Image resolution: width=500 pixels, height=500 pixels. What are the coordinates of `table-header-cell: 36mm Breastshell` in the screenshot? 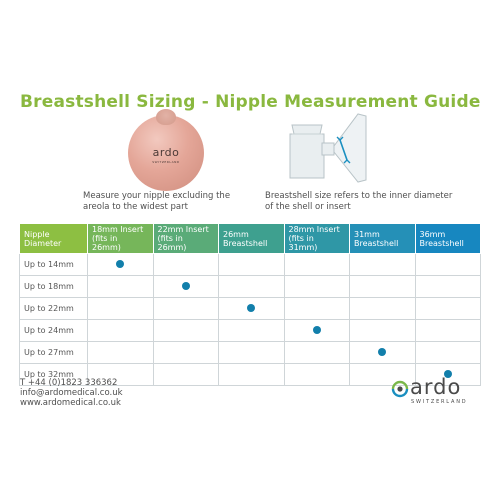 It's located at (447, 238).